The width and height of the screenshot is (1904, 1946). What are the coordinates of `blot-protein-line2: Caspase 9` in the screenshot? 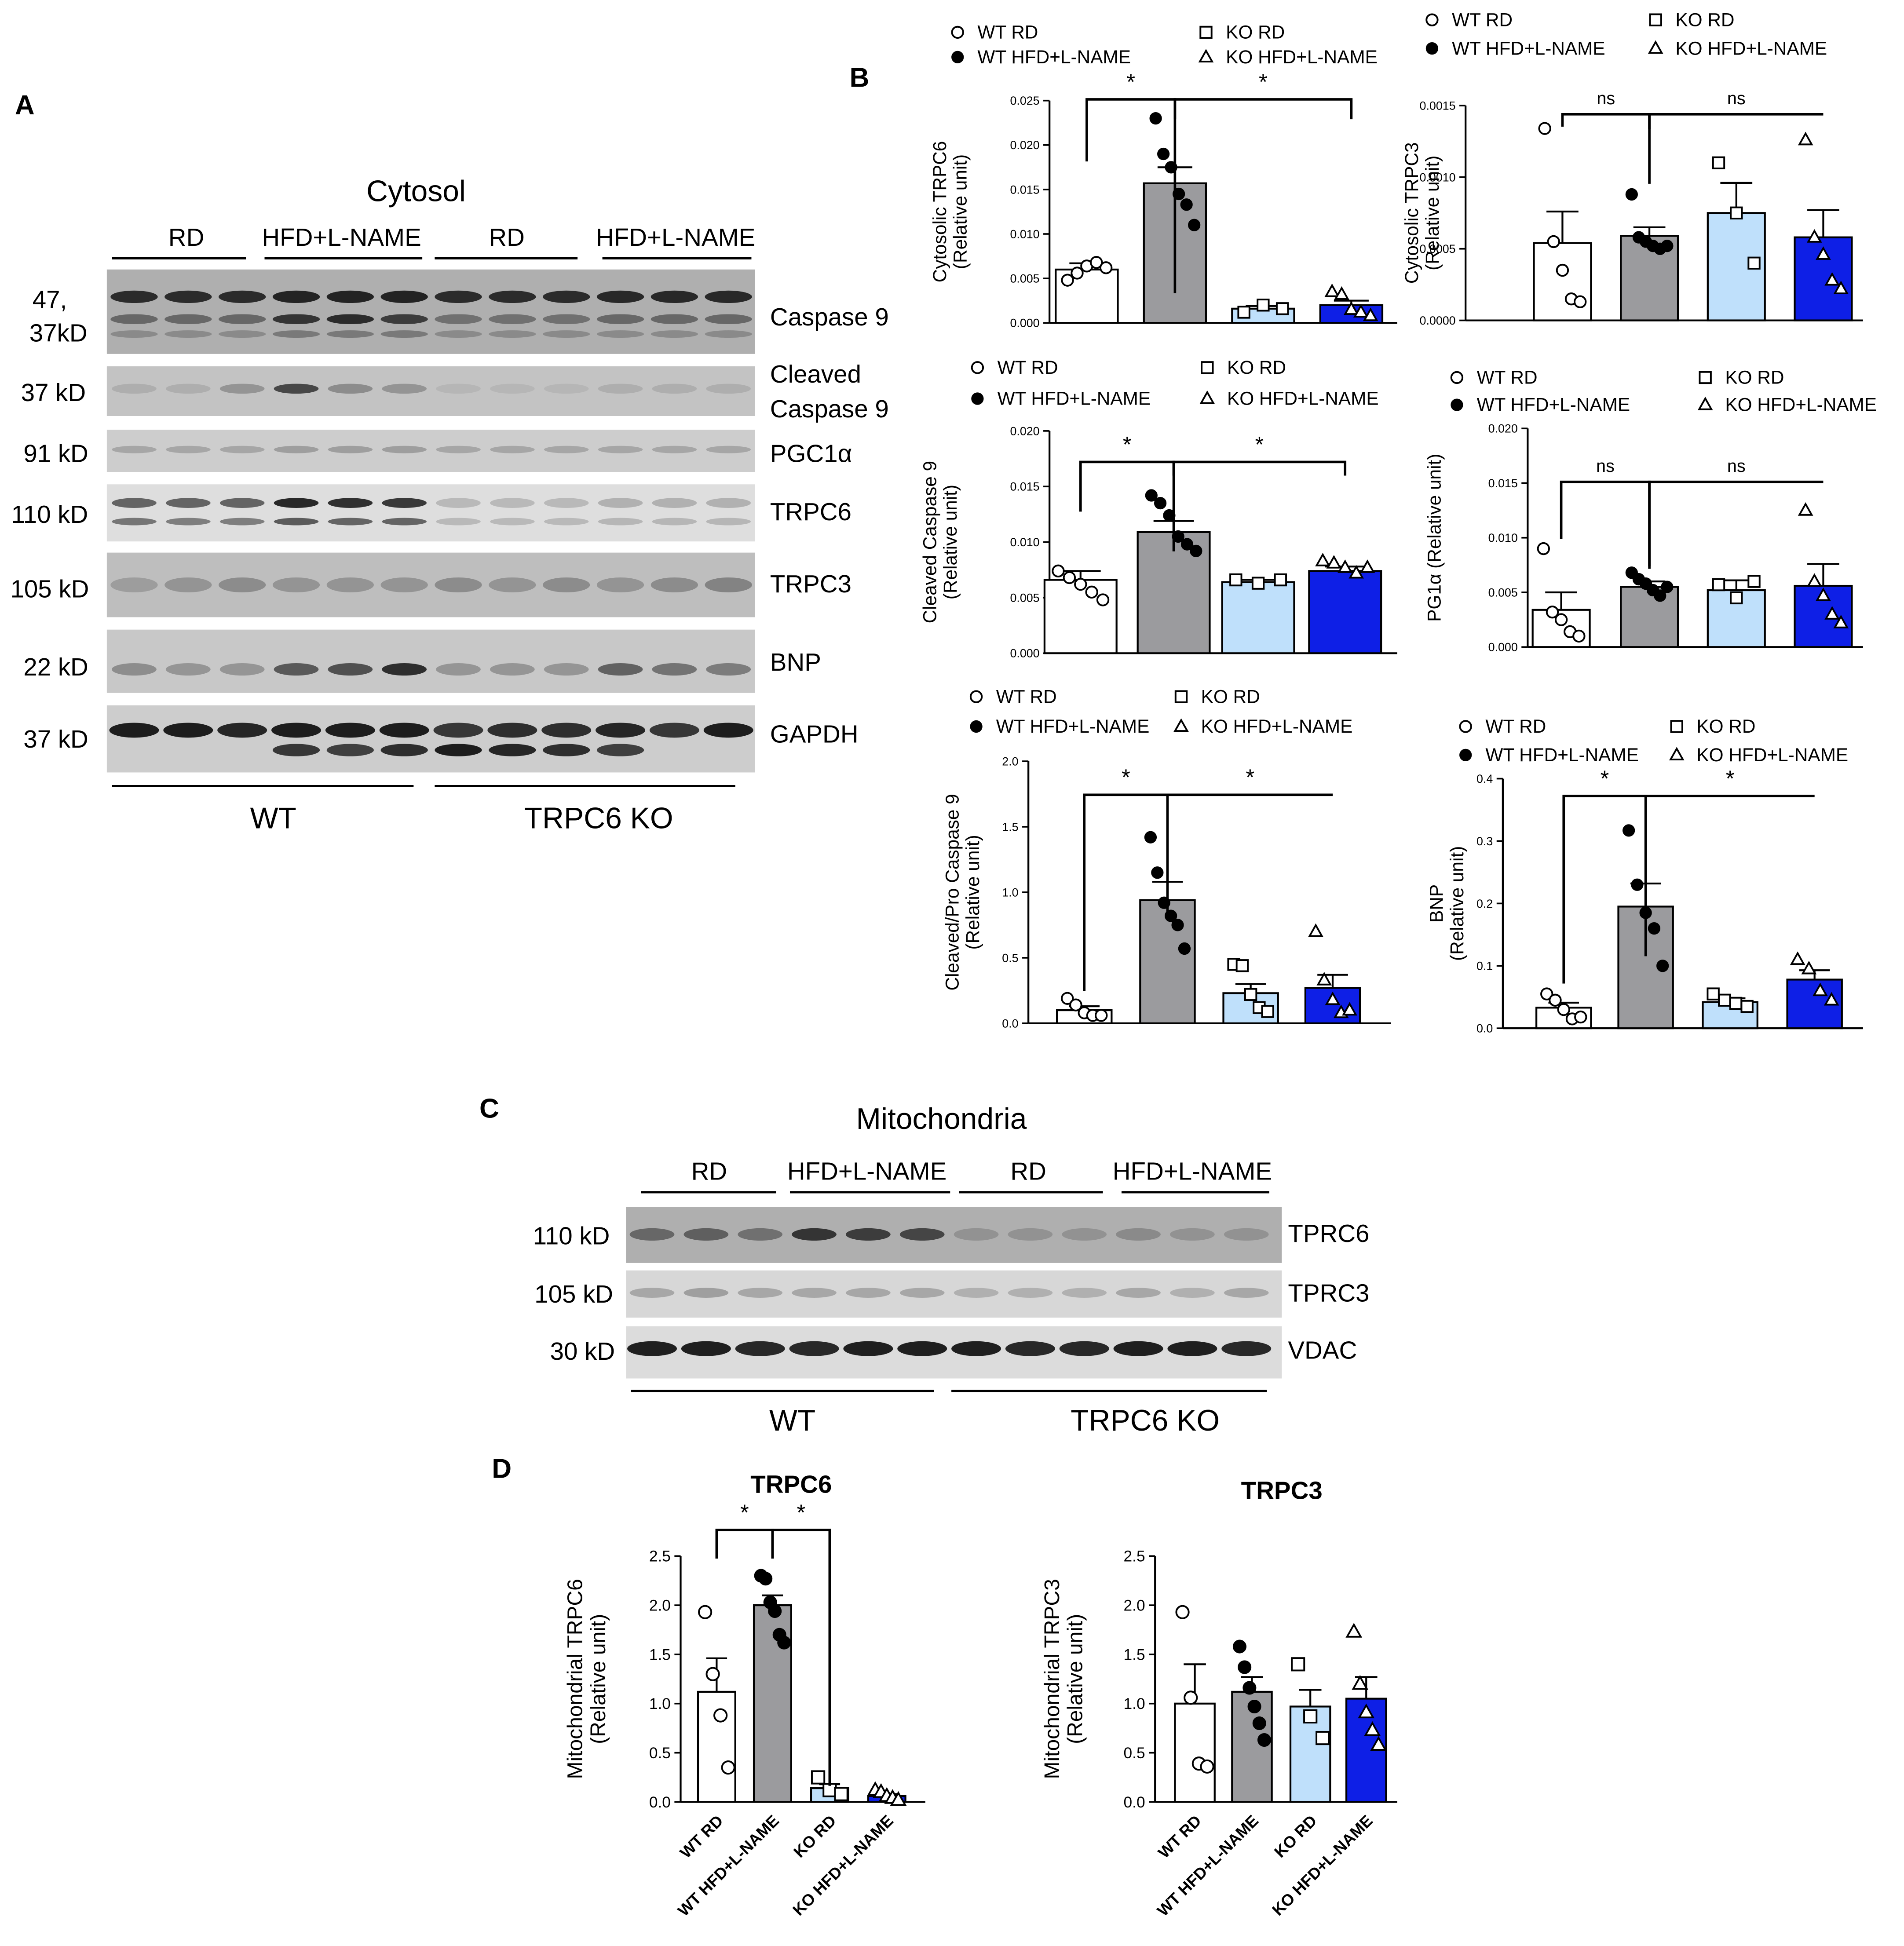 It's located at (829, 409).